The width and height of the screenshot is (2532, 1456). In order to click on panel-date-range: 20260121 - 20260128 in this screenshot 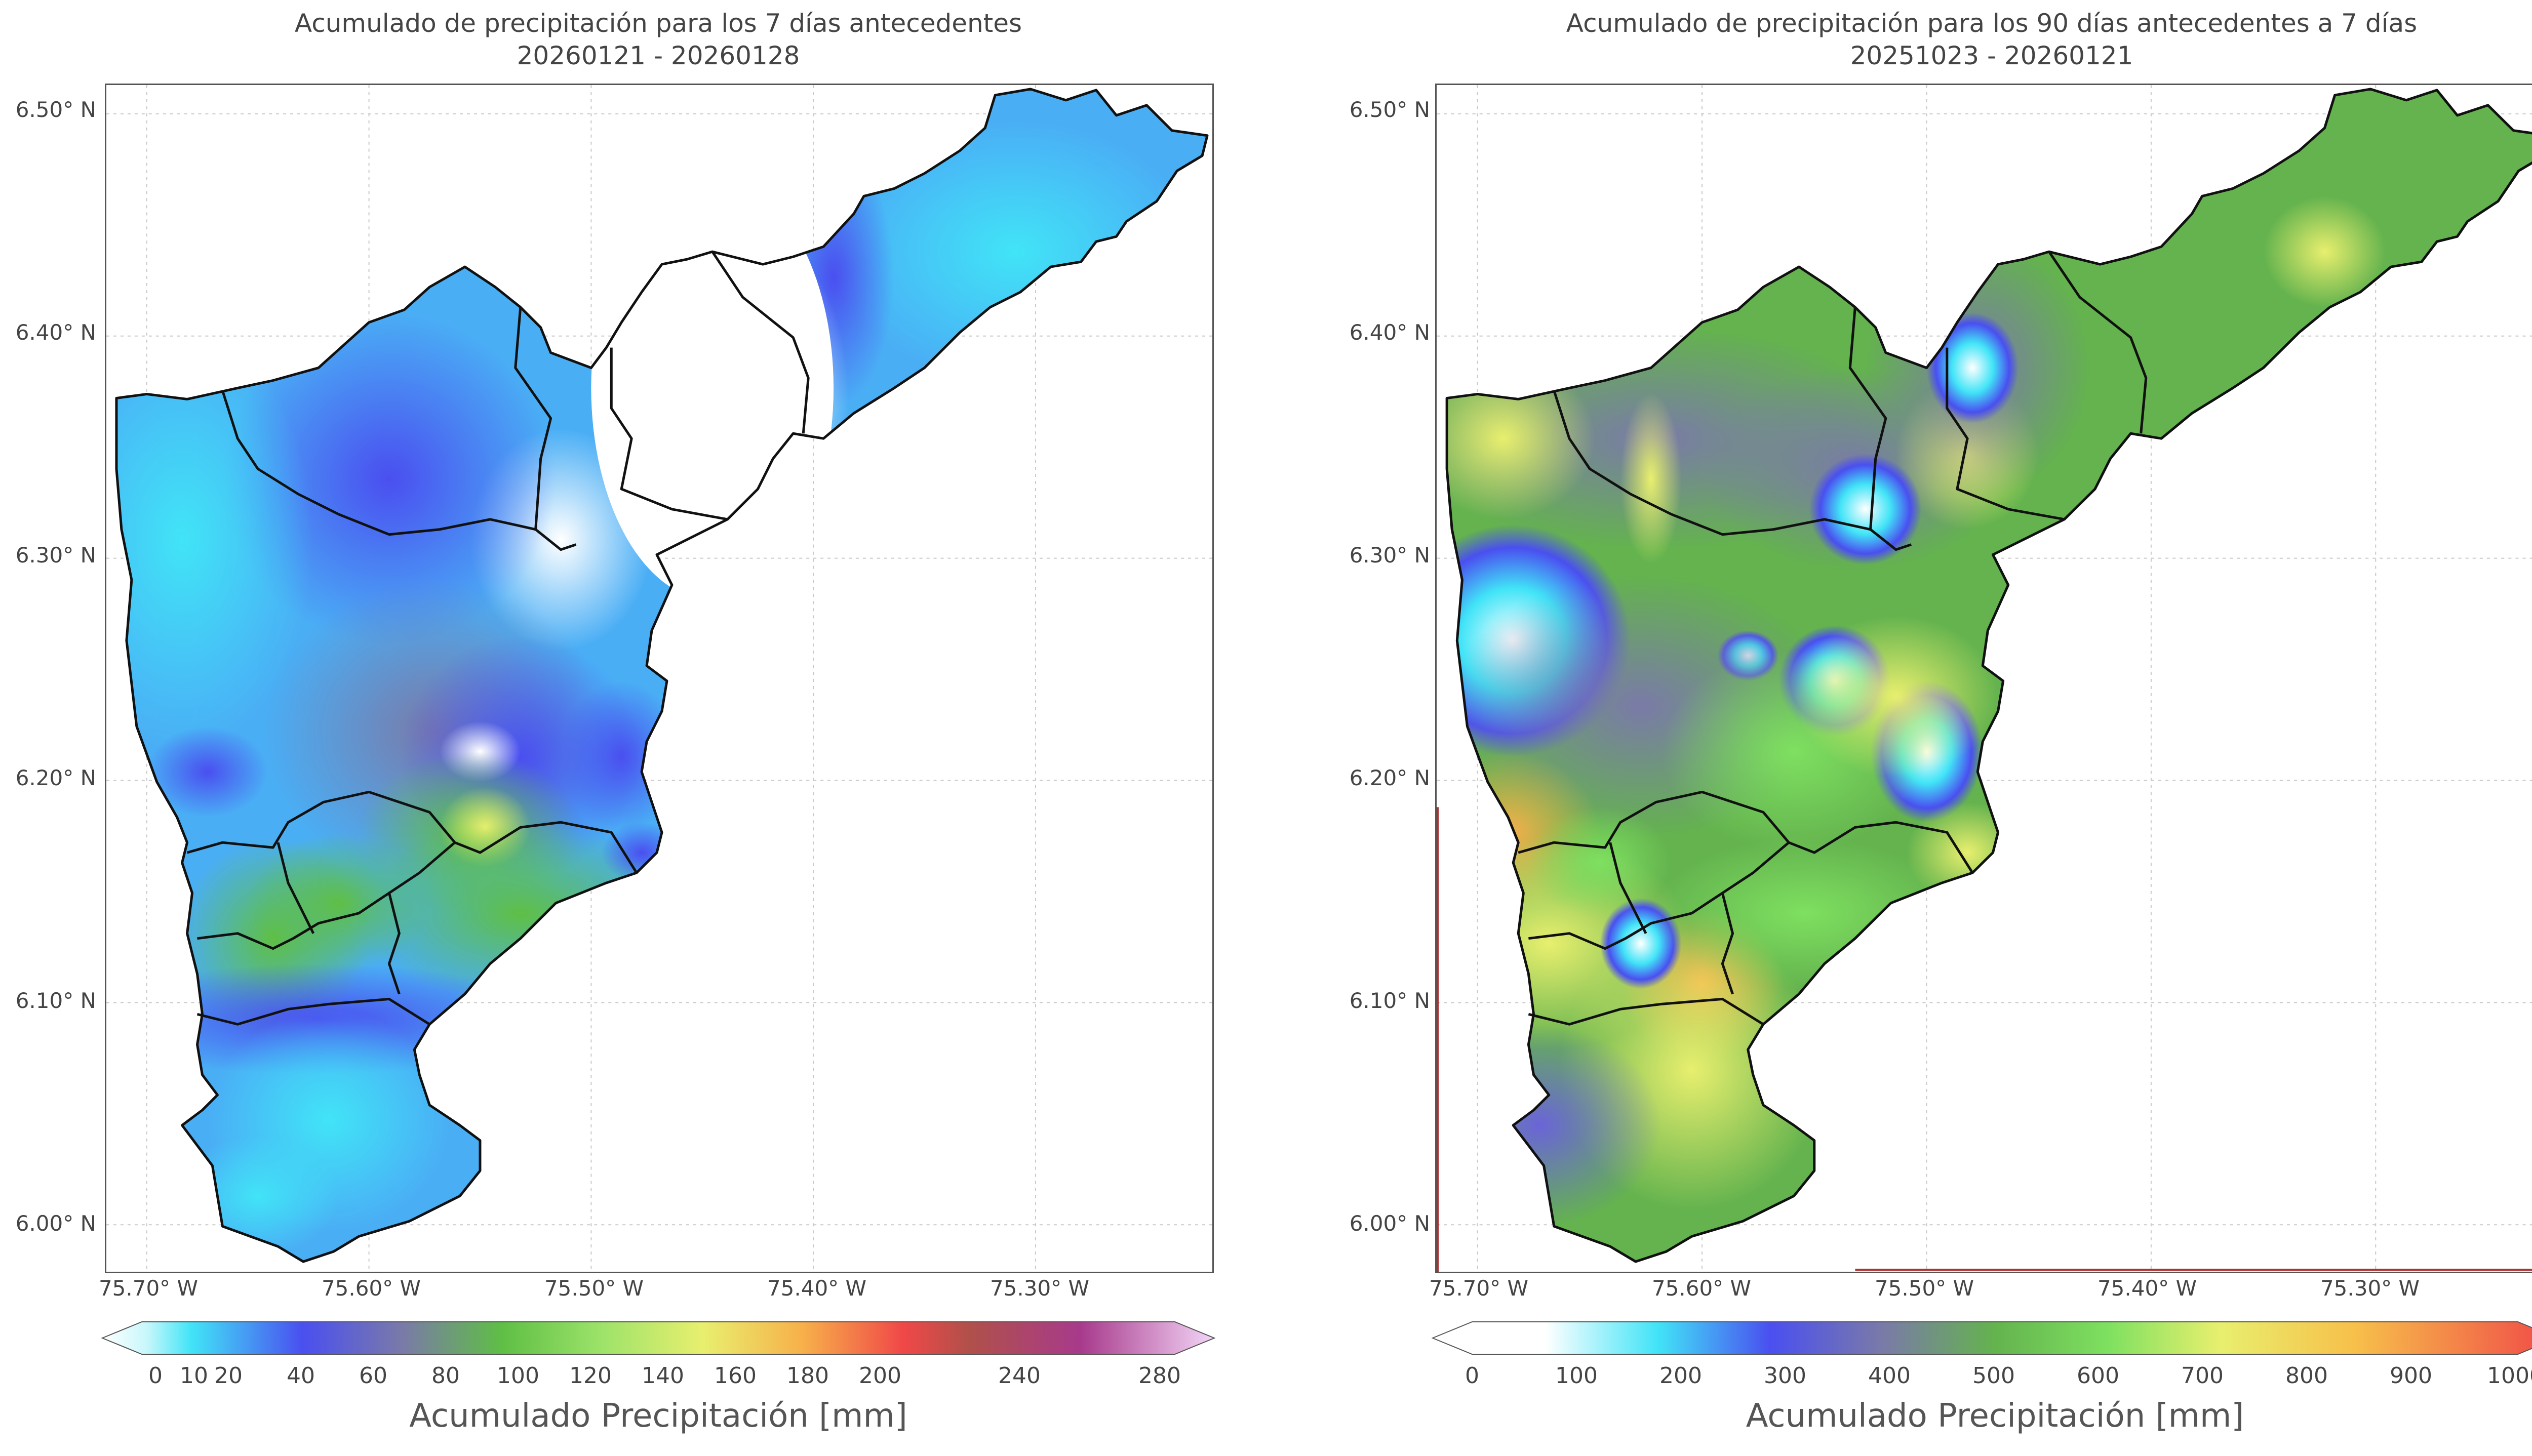, I will do `click(658, 55)`.